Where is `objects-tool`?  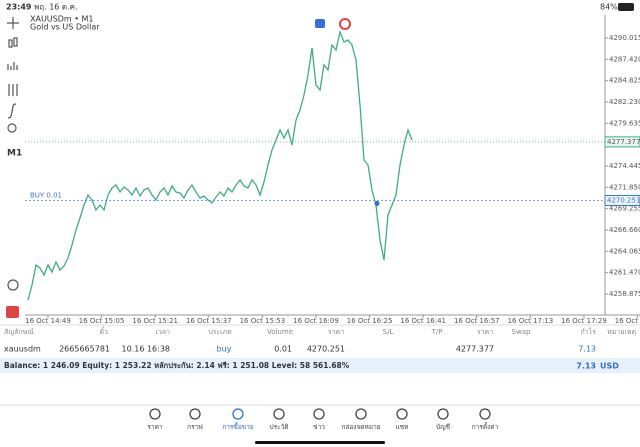 objects-tool is located at coordinates (12, 128).